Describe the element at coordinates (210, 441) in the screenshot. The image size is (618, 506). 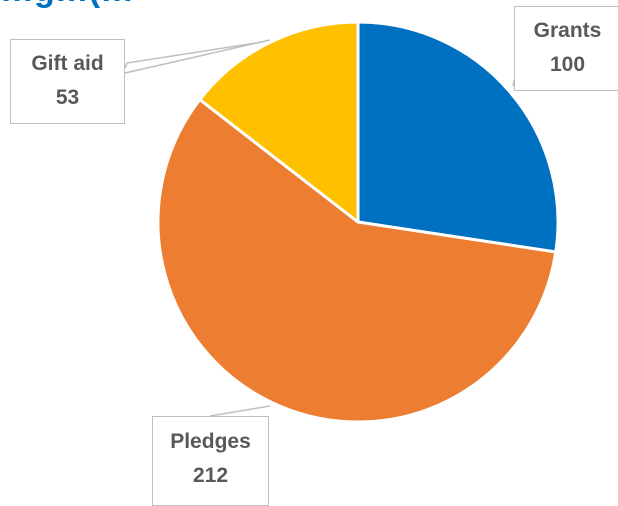
I see `pledges-label: Pledges` at that location.